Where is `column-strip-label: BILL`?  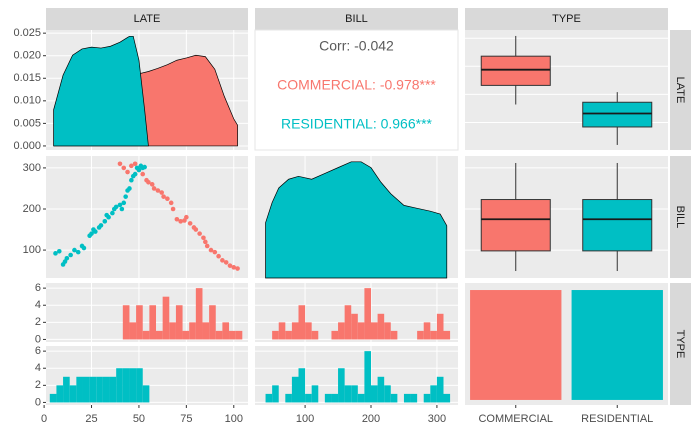 column-strip-label: BILL is located at coordinates (356, 19).